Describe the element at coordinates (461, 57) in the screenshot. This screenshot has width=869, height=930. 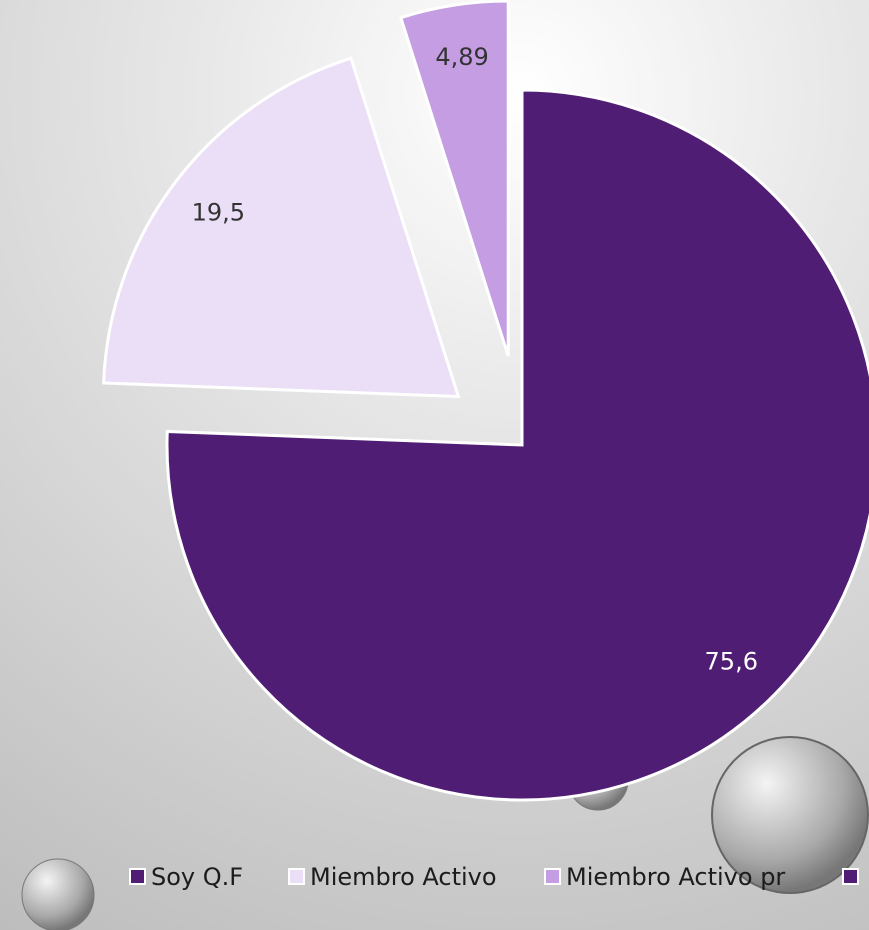
I see `value-label: 4,89` at that location.